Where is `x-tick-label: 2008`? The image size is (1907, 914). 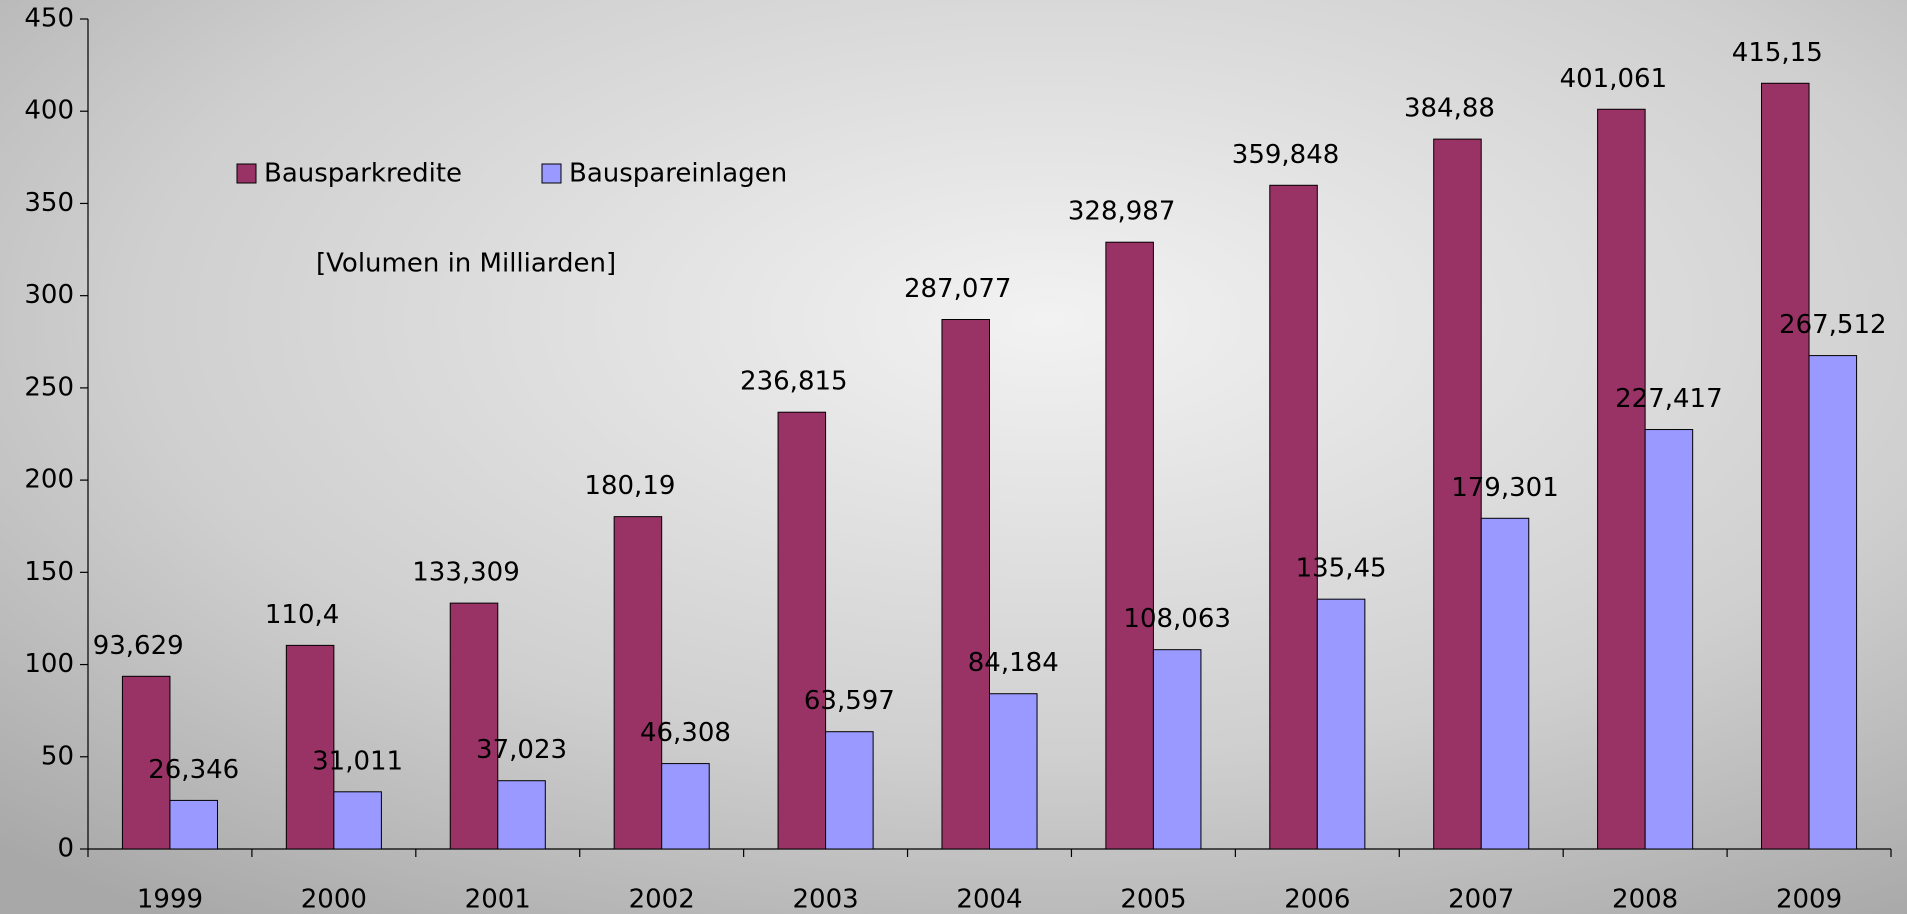
x-tick-label: 2008 is located at coordinates (1645, 899).